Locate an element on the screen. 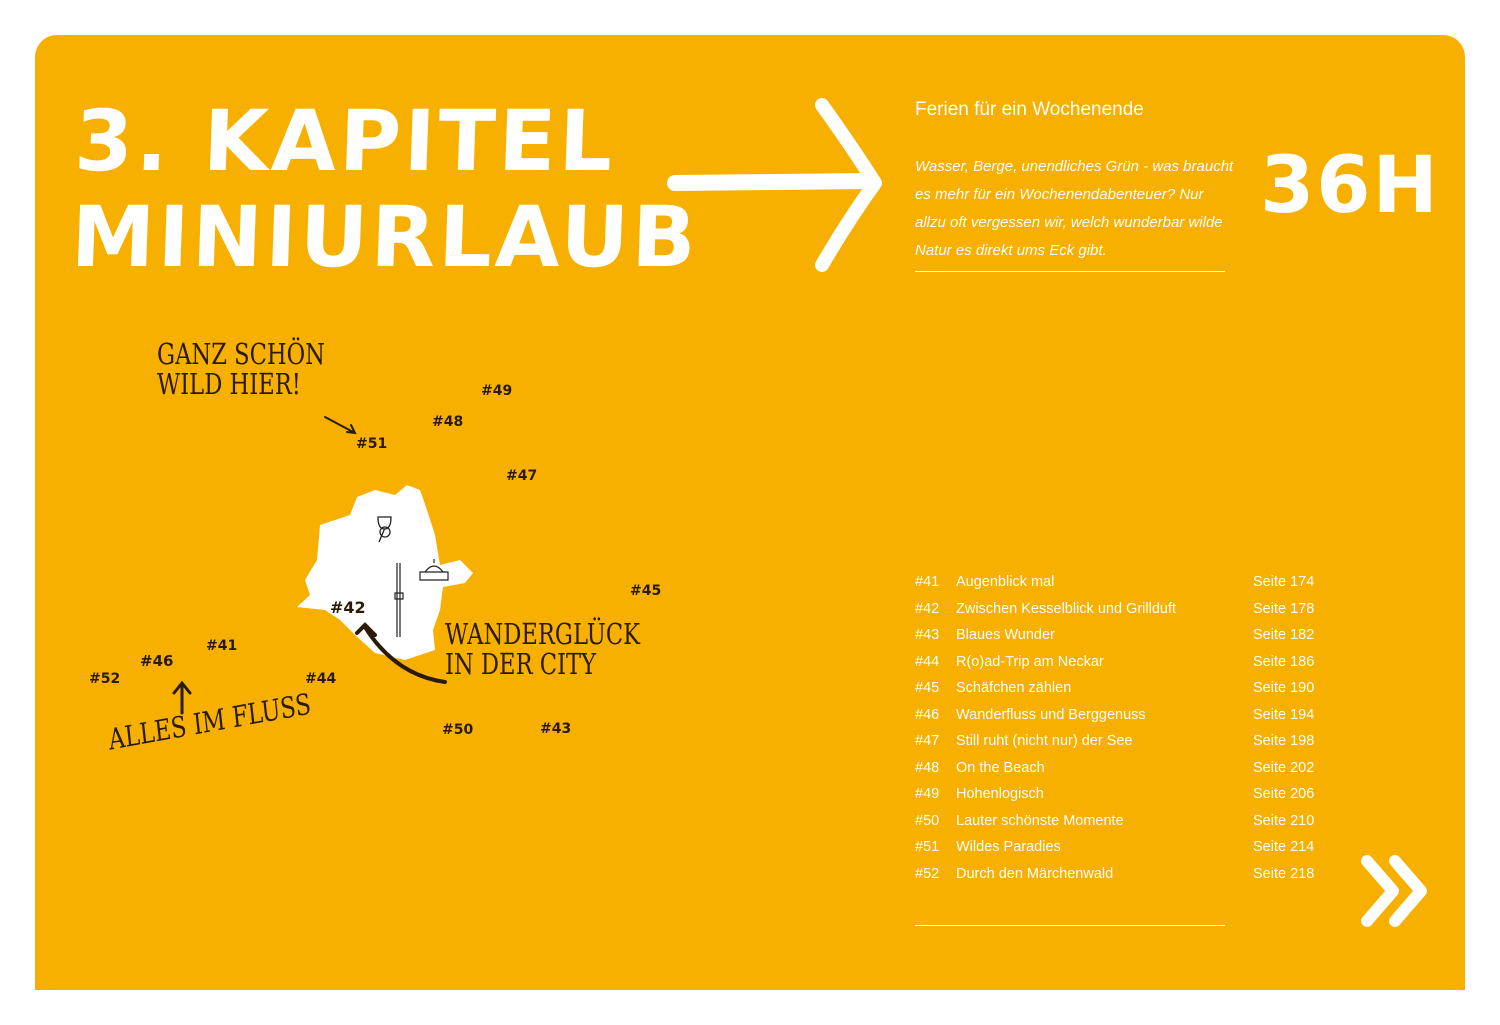 The image size is (1500, 1025). toc-number: #47 is located at coordinates (927, 741).